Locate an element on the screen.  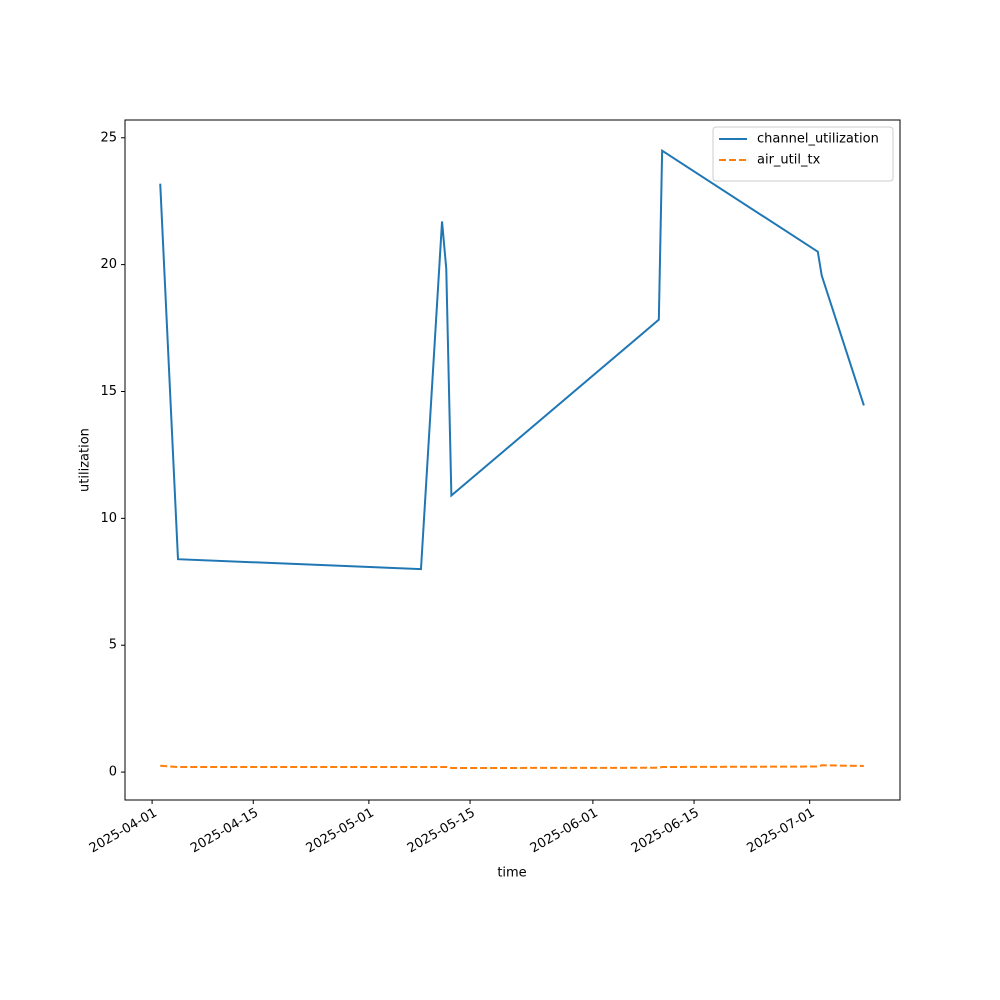
legend-label: air_util_tx is located at coordinates (789, 160).